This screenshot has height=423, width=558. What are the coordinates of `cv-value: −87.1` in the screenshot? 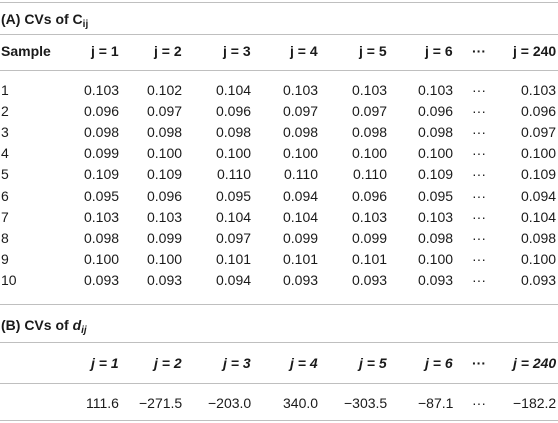 It's located at (436, 403).